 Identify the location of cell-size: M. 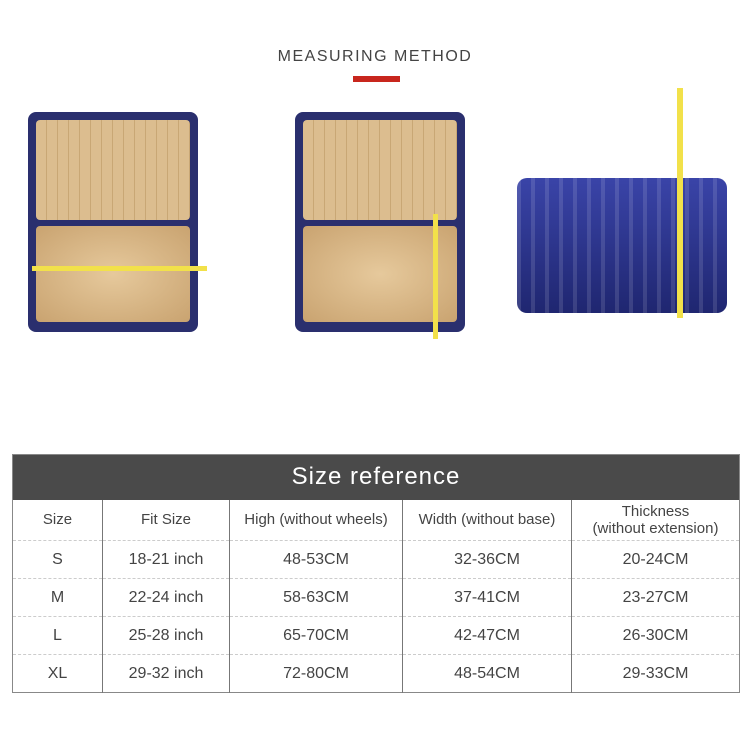
(57, 597).